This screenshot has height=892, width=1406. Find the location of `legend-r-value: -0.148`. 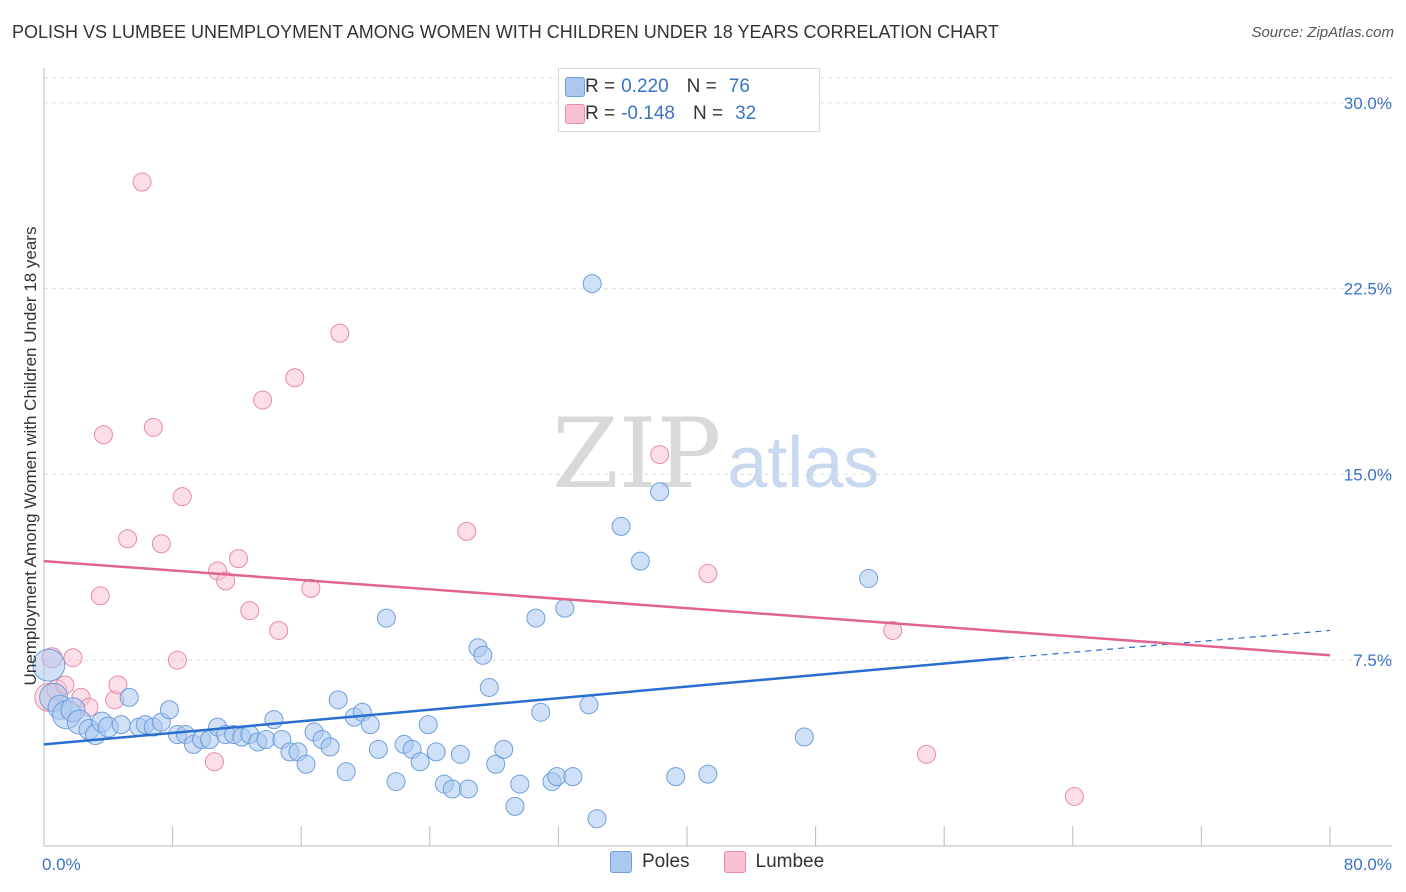

legend-r-value: -0.148 is located at coordinates (648, 113).